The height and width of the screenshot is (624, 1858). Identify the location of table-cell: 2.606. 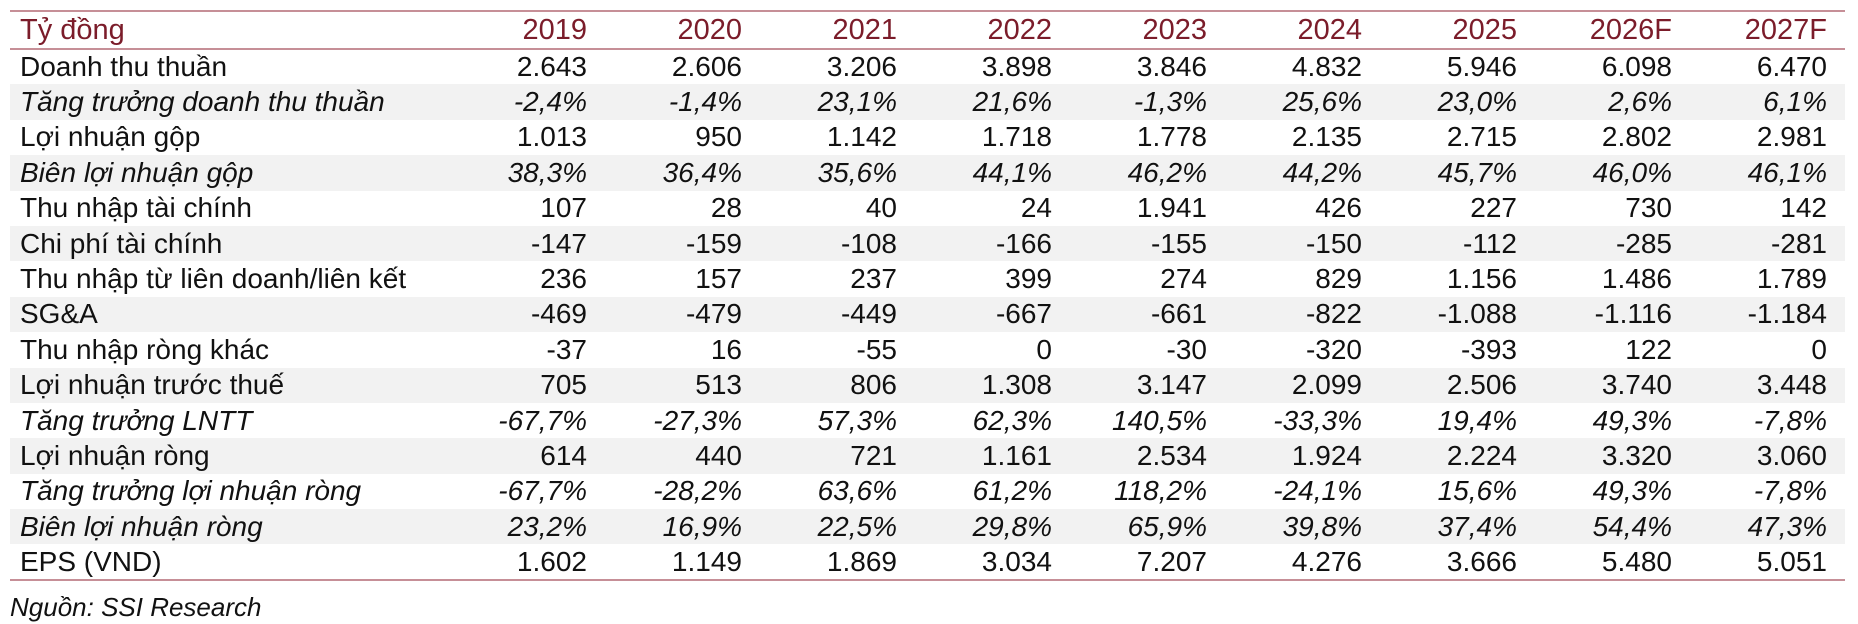
(706, 67).